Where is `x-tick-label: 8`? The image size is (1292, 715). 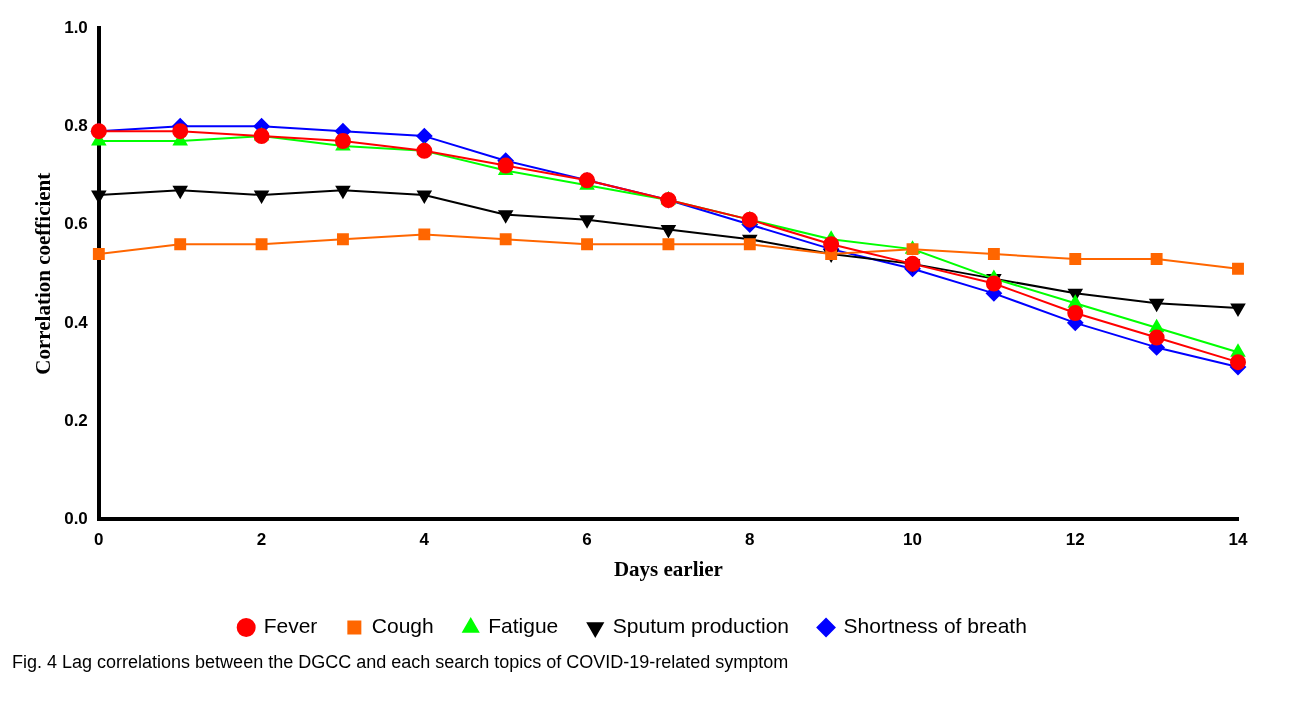
x-tick-label: 8 is located at coordinates (750, 540).